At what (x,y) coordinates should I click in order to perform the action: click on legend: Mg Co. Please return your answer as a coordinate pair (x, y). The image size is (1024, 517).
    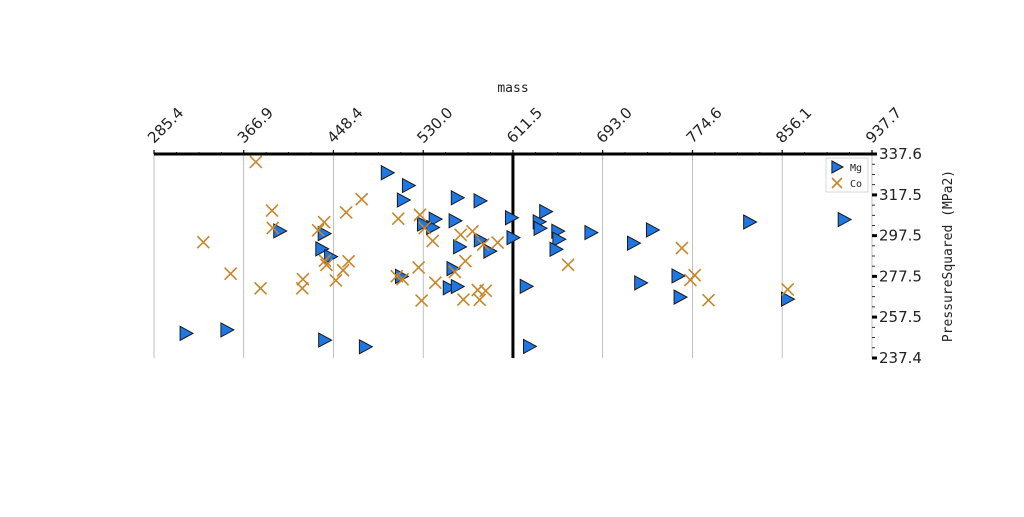
    Looking at the image, I should click on (847, 175).